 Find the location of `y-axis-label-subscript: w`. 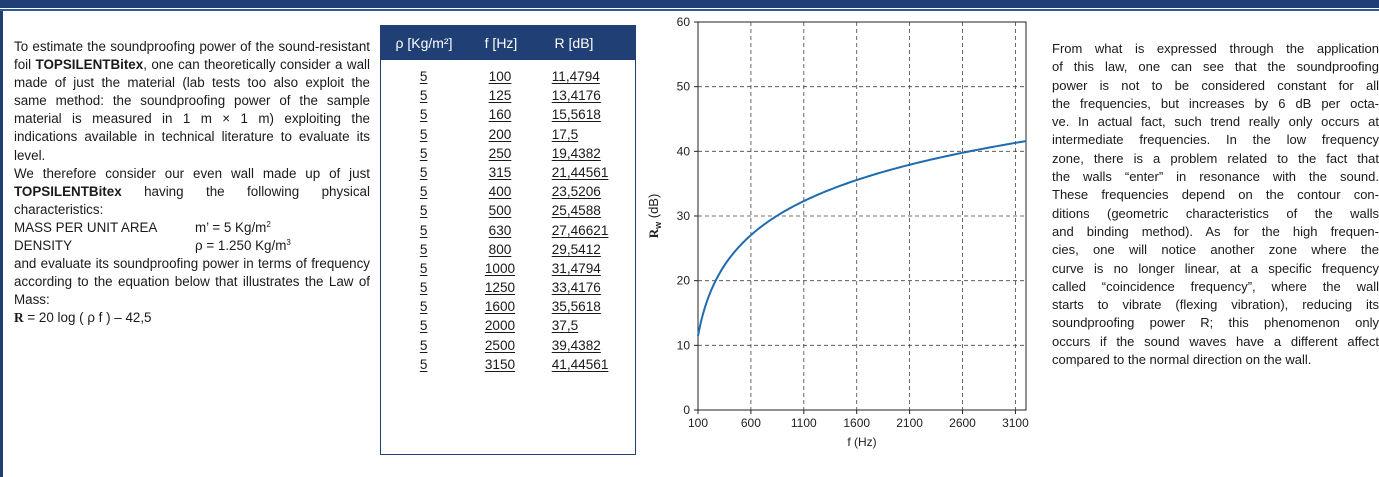

y-axis-label-subscript: w is located at coordinates (658, 225).